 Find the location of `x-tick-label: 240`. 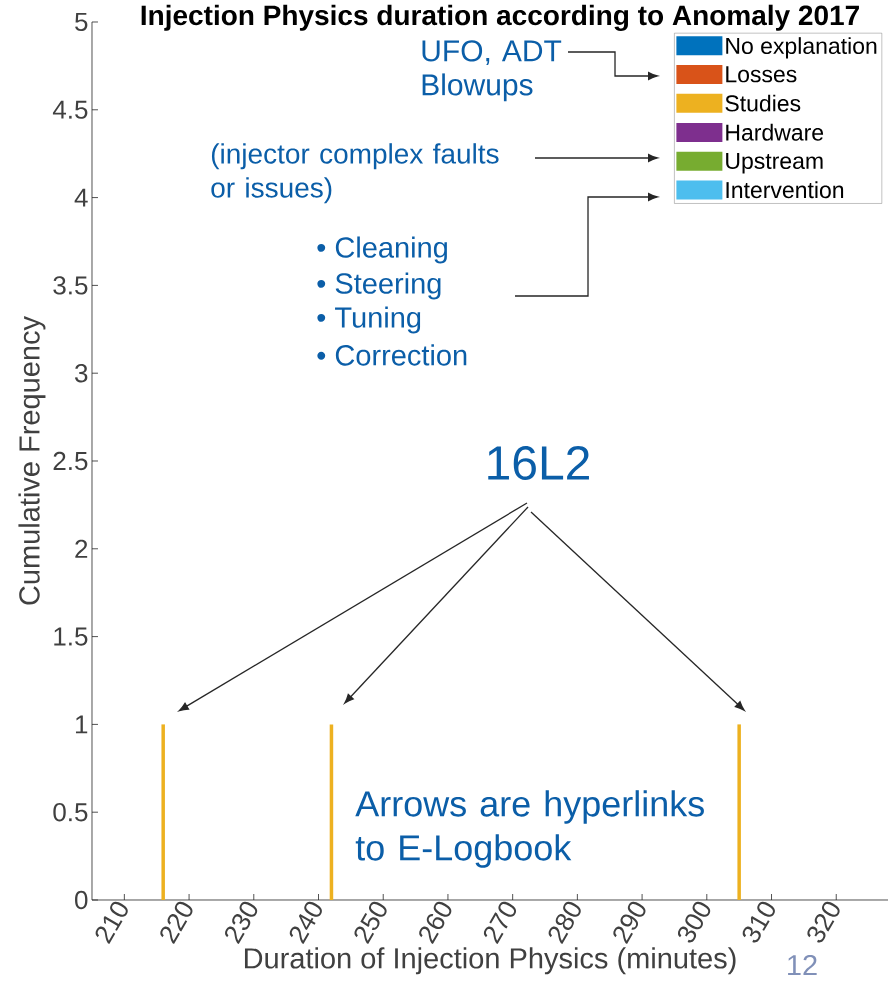

x-tick-label: 240 is located at coordinates (305, 922).